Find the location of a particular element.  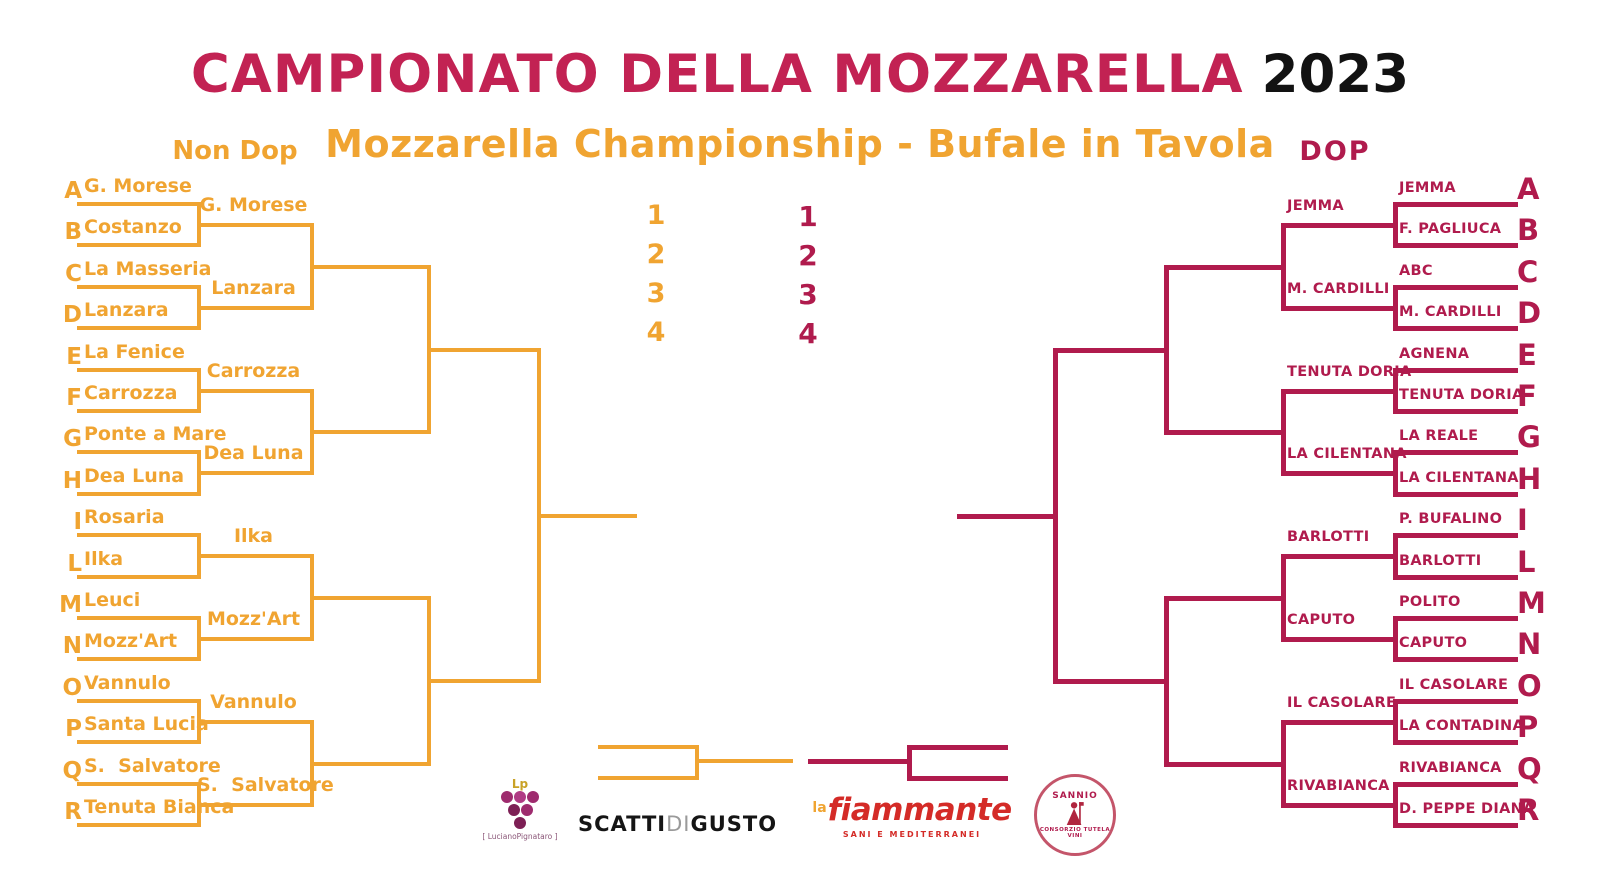

lp-monogram: Lp is located at coordinates (520, 784).